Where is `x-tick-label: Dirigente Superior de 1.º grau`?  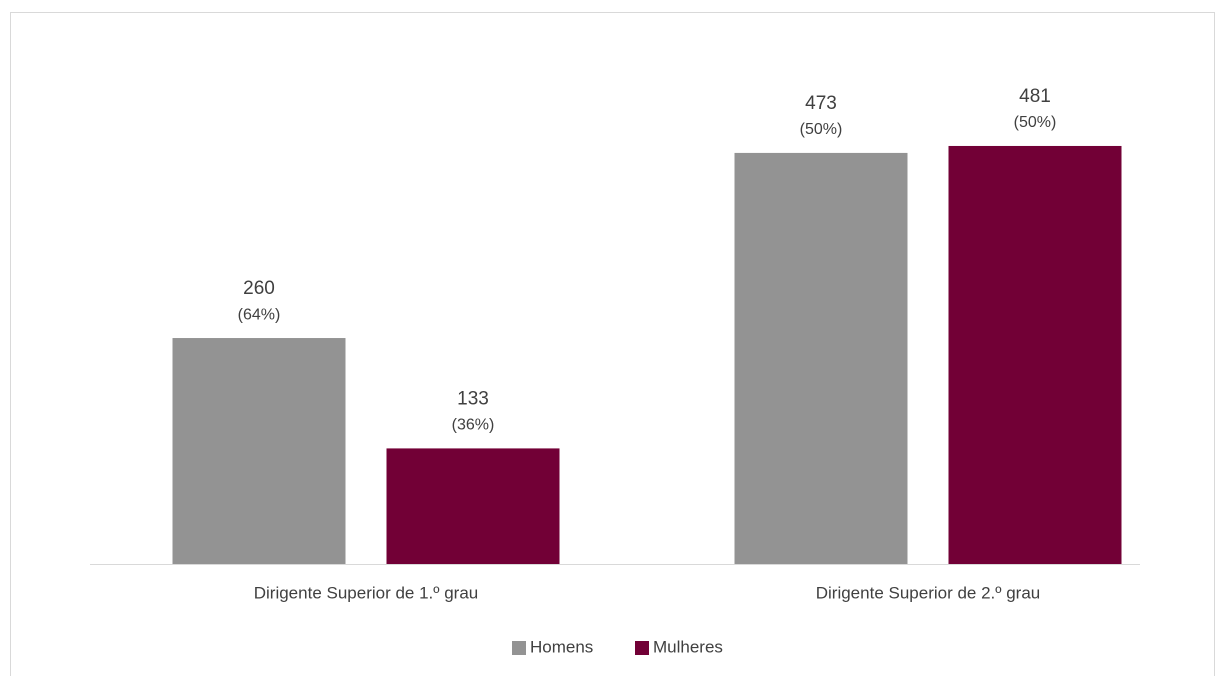 x-tick-label: Dirigente Superior de 1.º grau is located at coordinates (366, 592).